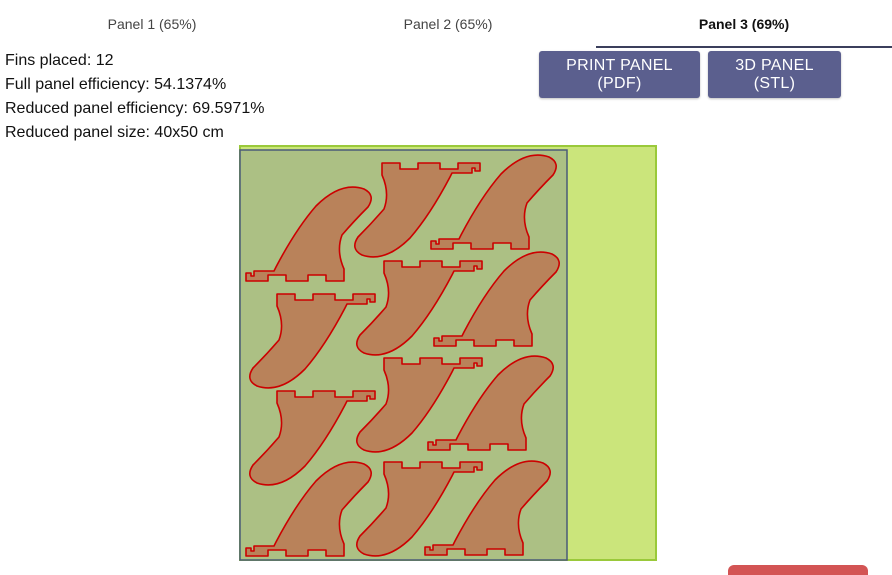 The width and height of the screenshot is (892, 575). I want to click on reduced-efficiency-text: Reduced panel efficiency: 69.5971%, so click(135, 108).